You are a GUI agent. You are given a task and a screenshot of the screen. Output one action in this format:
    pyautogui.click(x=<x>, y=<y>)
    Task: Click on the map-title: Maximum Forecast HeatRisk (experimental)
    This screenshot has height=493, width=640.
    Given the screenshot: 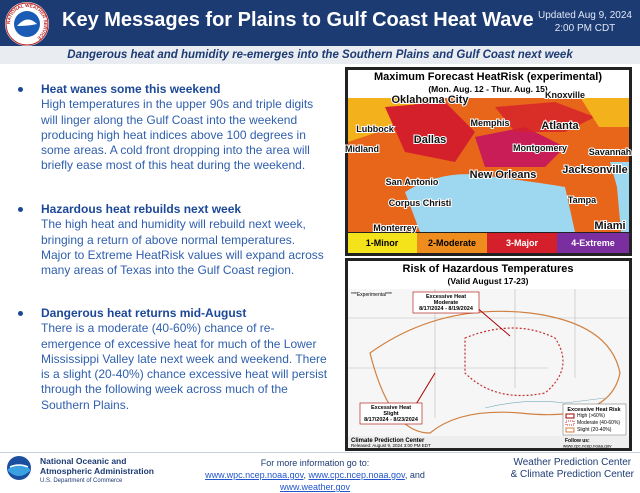 What is the action you would take?
    pyautogui.click(x=488, y=77)
    